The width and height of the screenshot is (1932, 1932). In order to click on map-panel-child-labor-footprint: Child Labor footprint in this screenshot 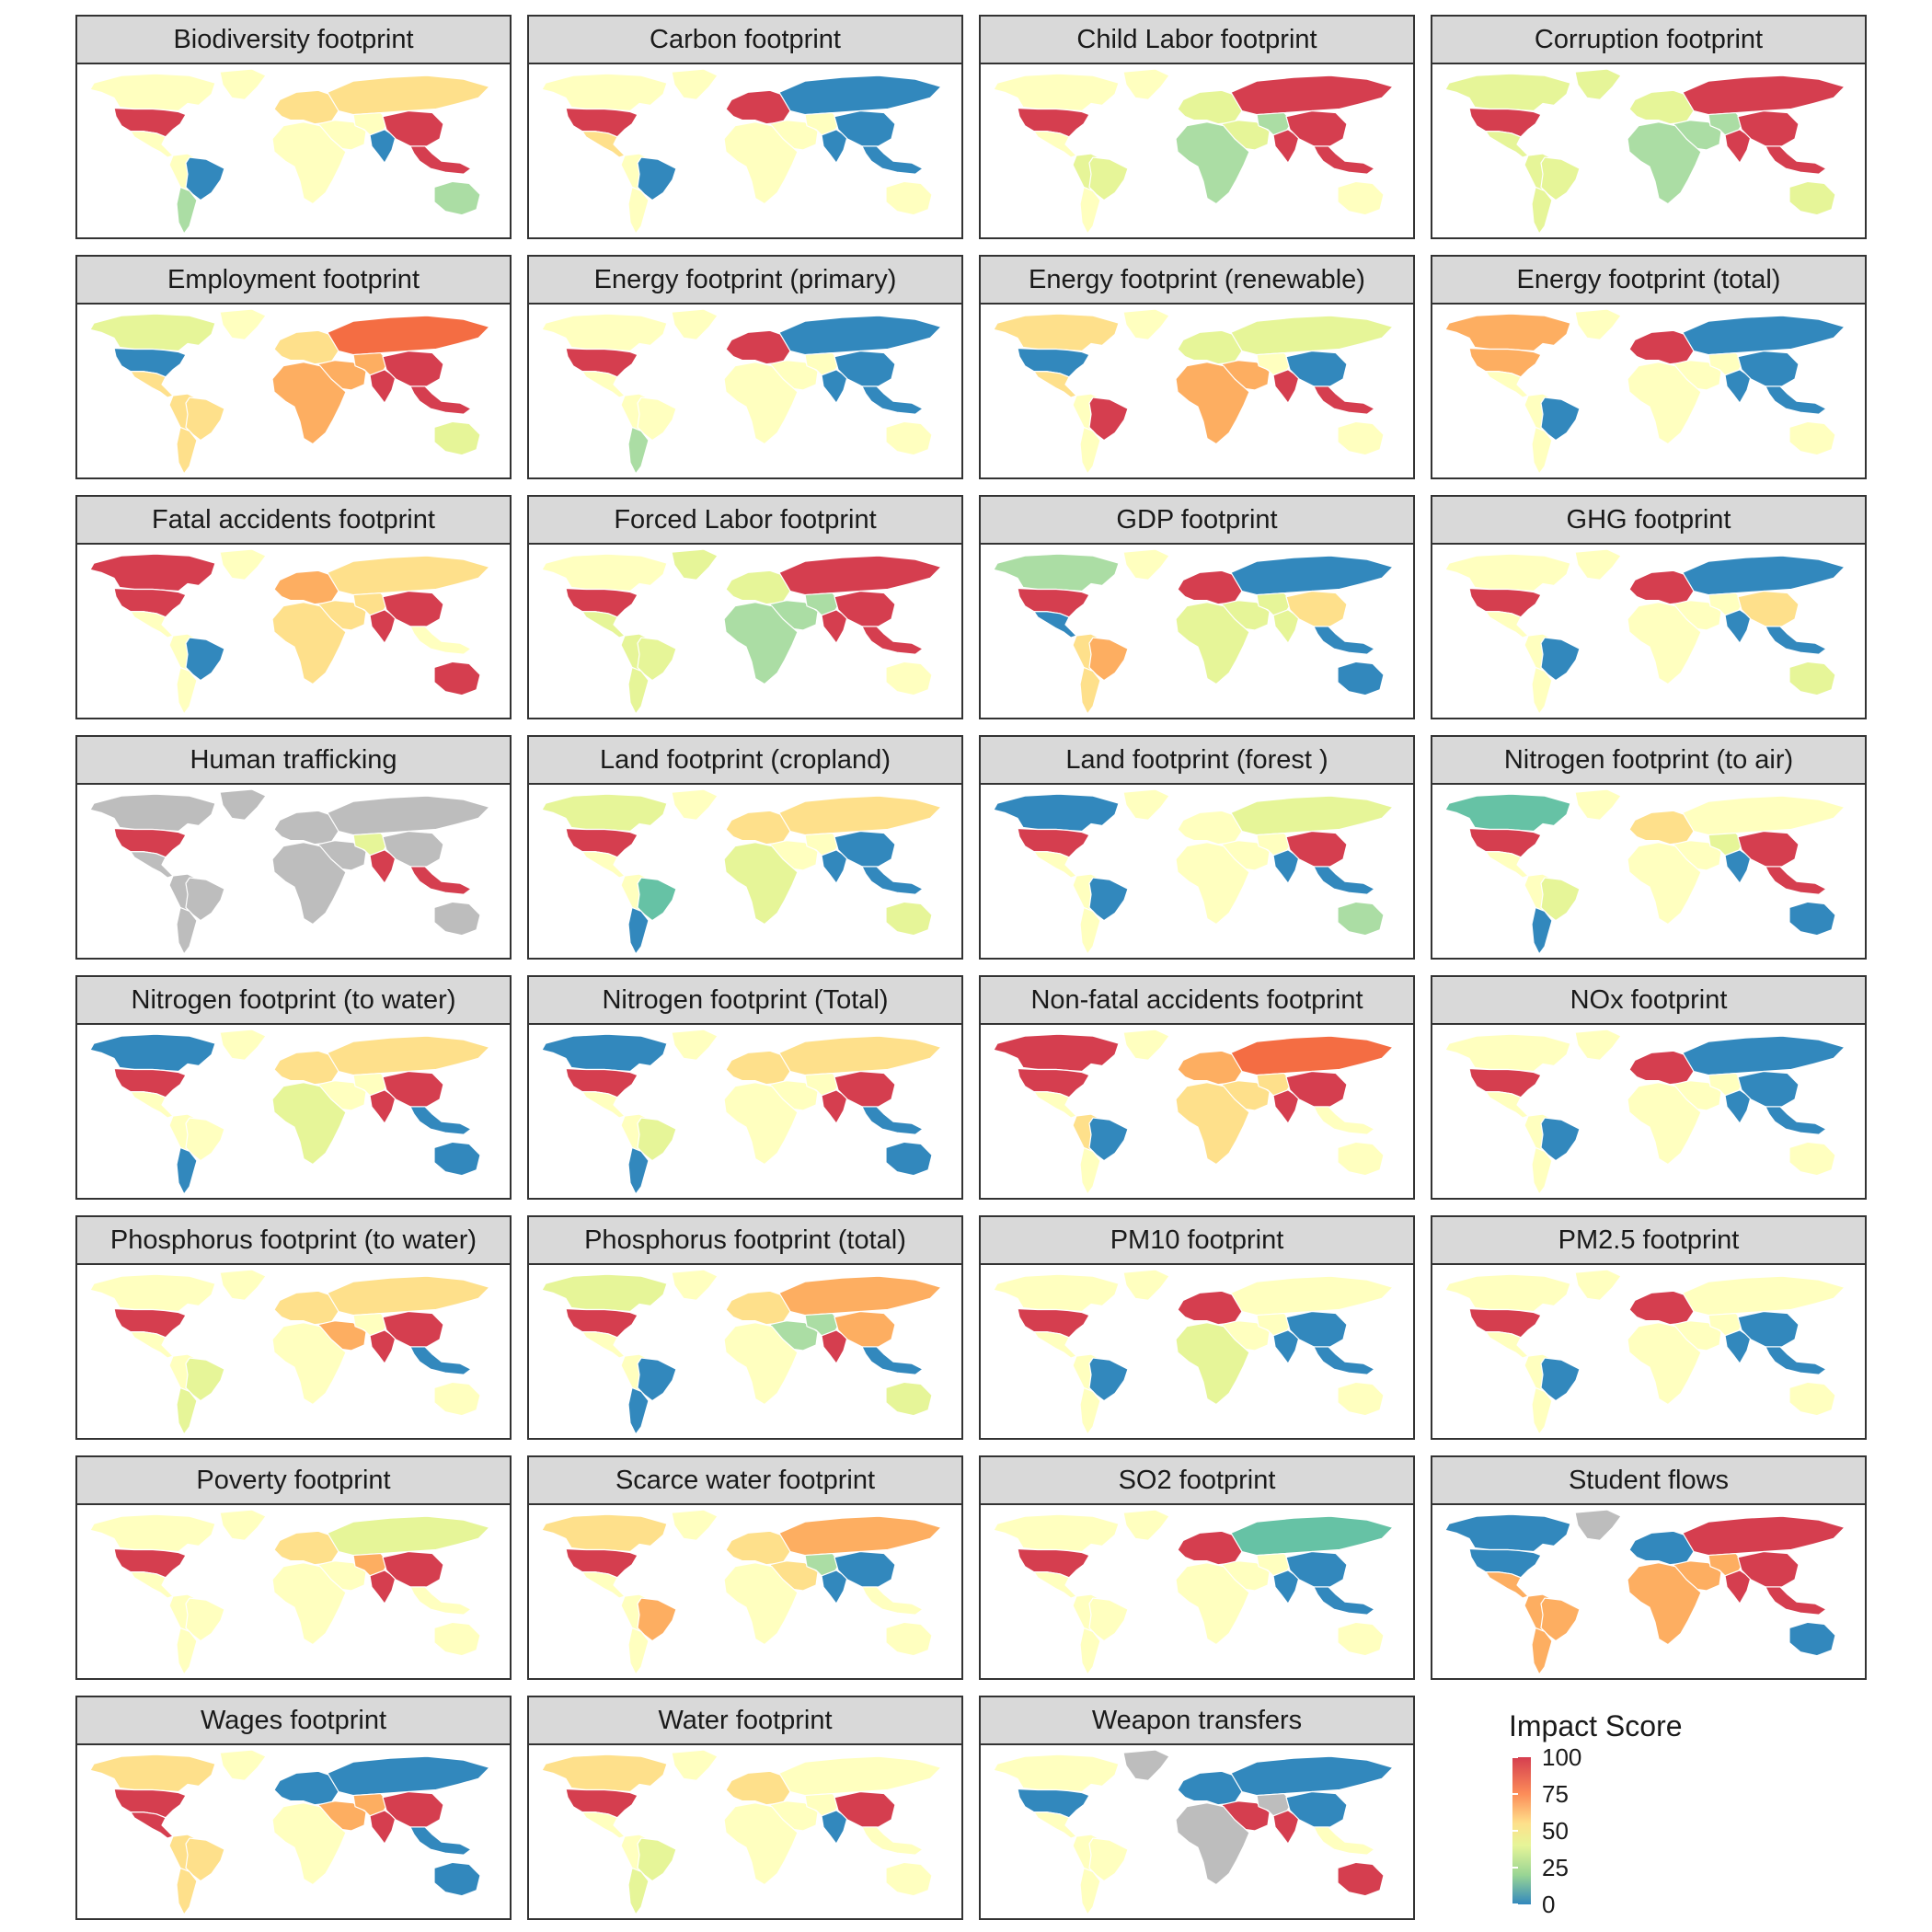, I will do `click(1197, 127)`.